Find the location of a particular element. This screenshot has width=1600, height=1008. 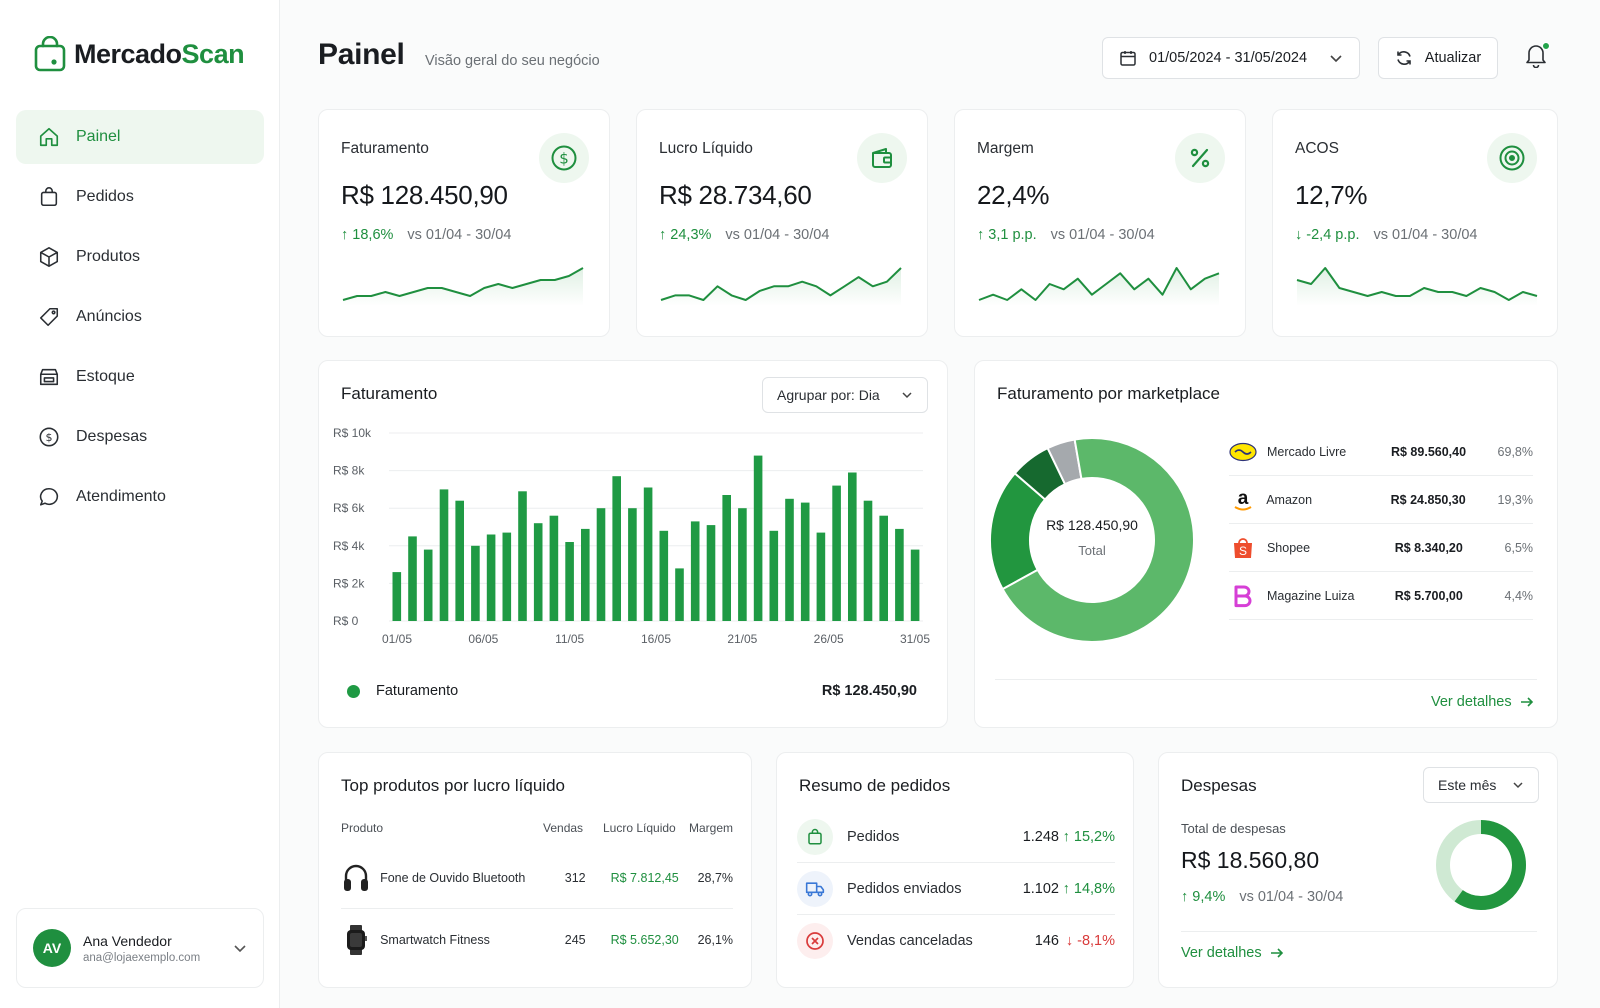

group-by-select: Agrupar por: Dia is located at coordinates (845, 395).